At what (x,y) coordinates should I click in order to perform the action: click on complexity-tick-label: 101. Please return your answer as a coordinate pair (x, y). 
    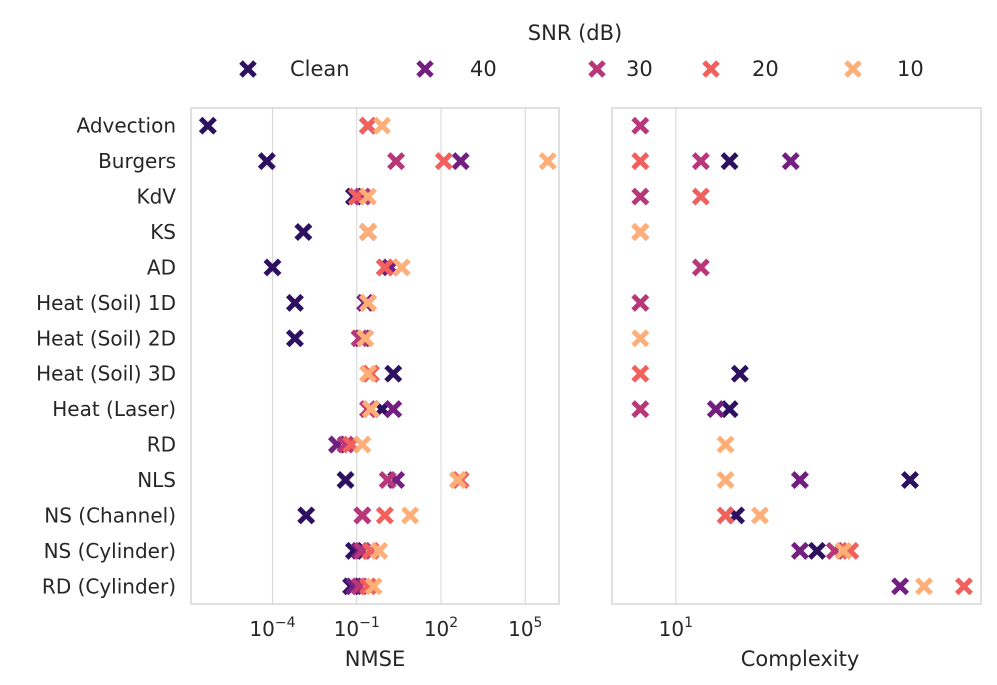
    Looking at the image, I should click on (676, 628).